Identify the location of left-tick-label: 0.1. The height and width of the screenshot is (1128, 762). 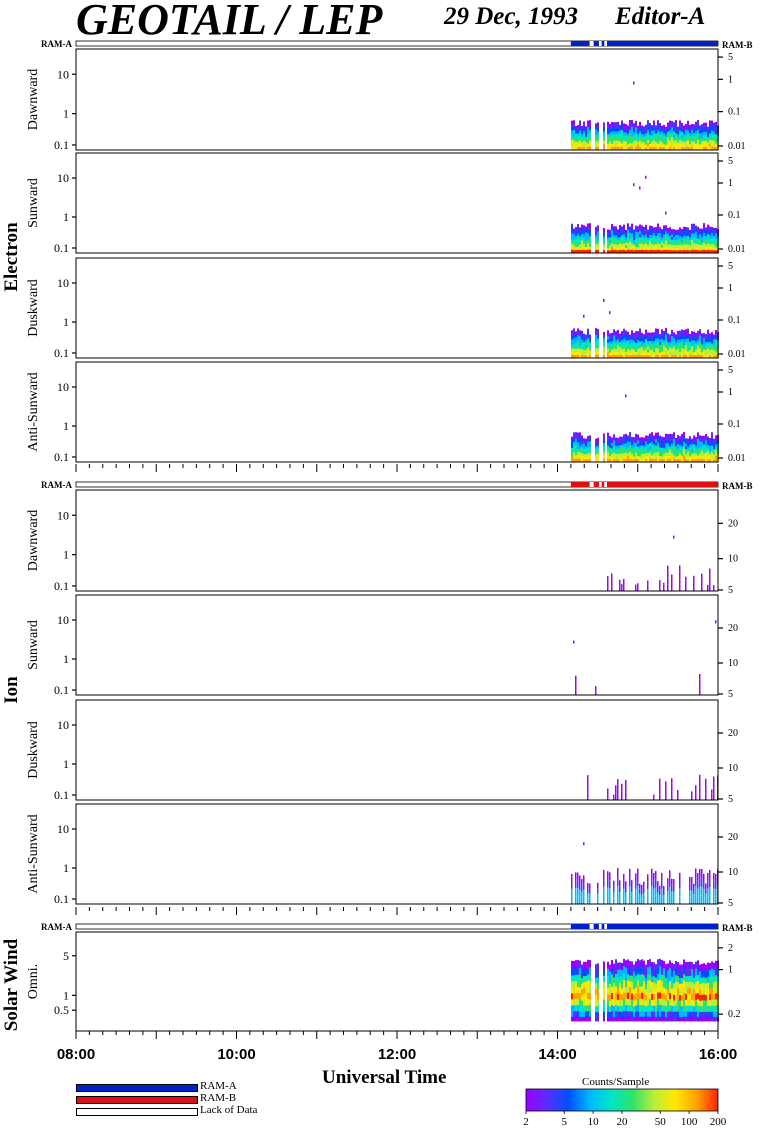
(61, 248).